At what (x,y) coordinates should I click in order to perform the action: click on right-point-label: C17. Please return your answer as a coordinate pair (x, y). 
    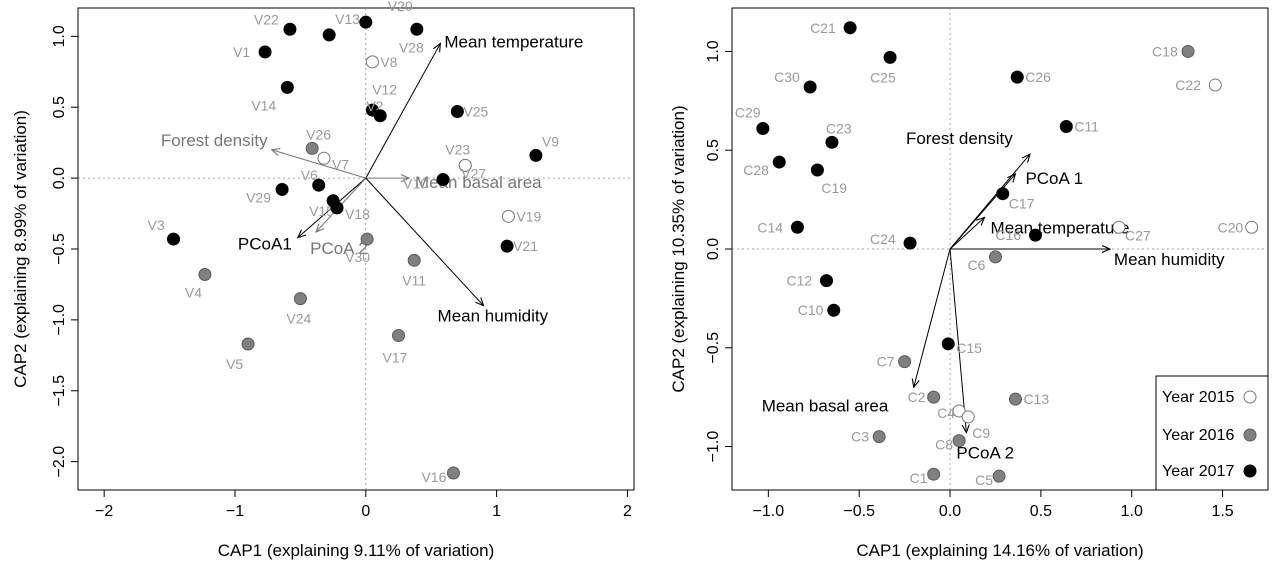
    Looking at the image, I should click on (1022, 204).